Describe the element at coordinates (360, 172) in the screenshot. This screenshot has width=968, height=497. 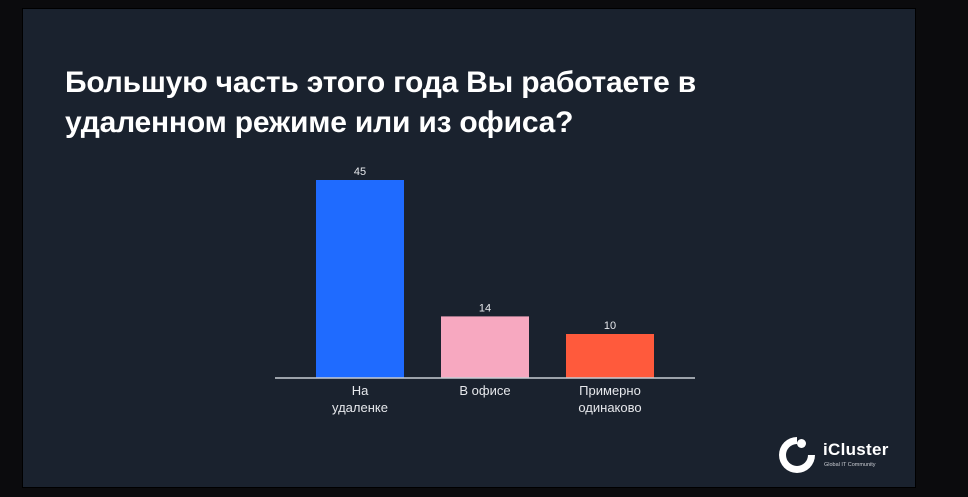
I see `bar-value-label-1: 45` at that location.